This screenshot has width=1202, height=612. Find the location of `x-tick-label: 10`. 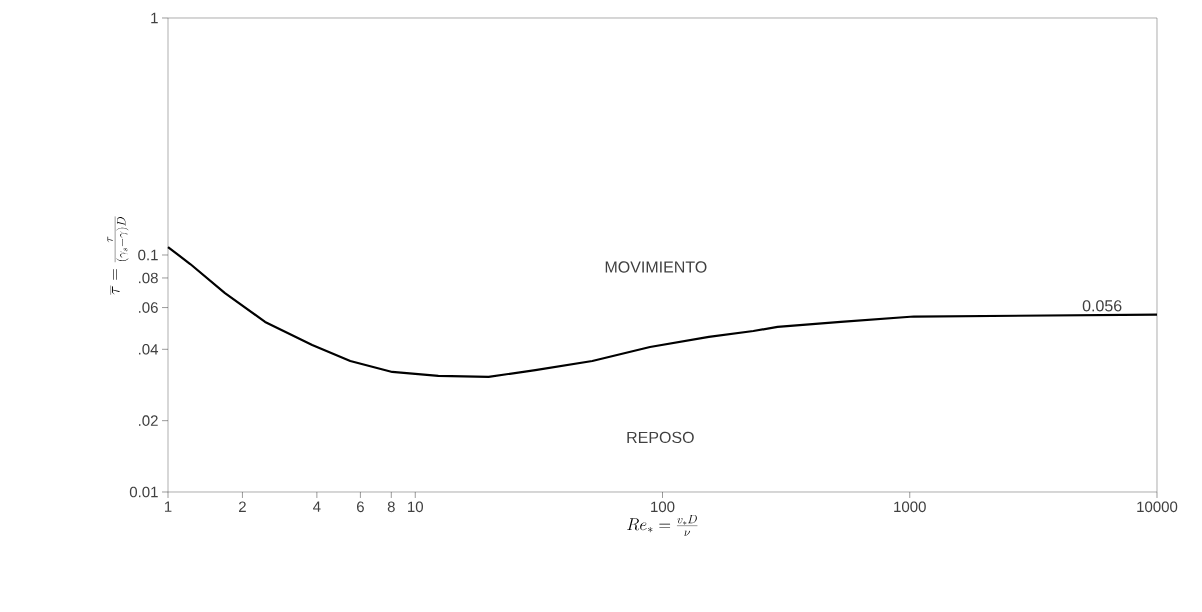

x-tick-label: 10 is located at coordinates (415, 507).